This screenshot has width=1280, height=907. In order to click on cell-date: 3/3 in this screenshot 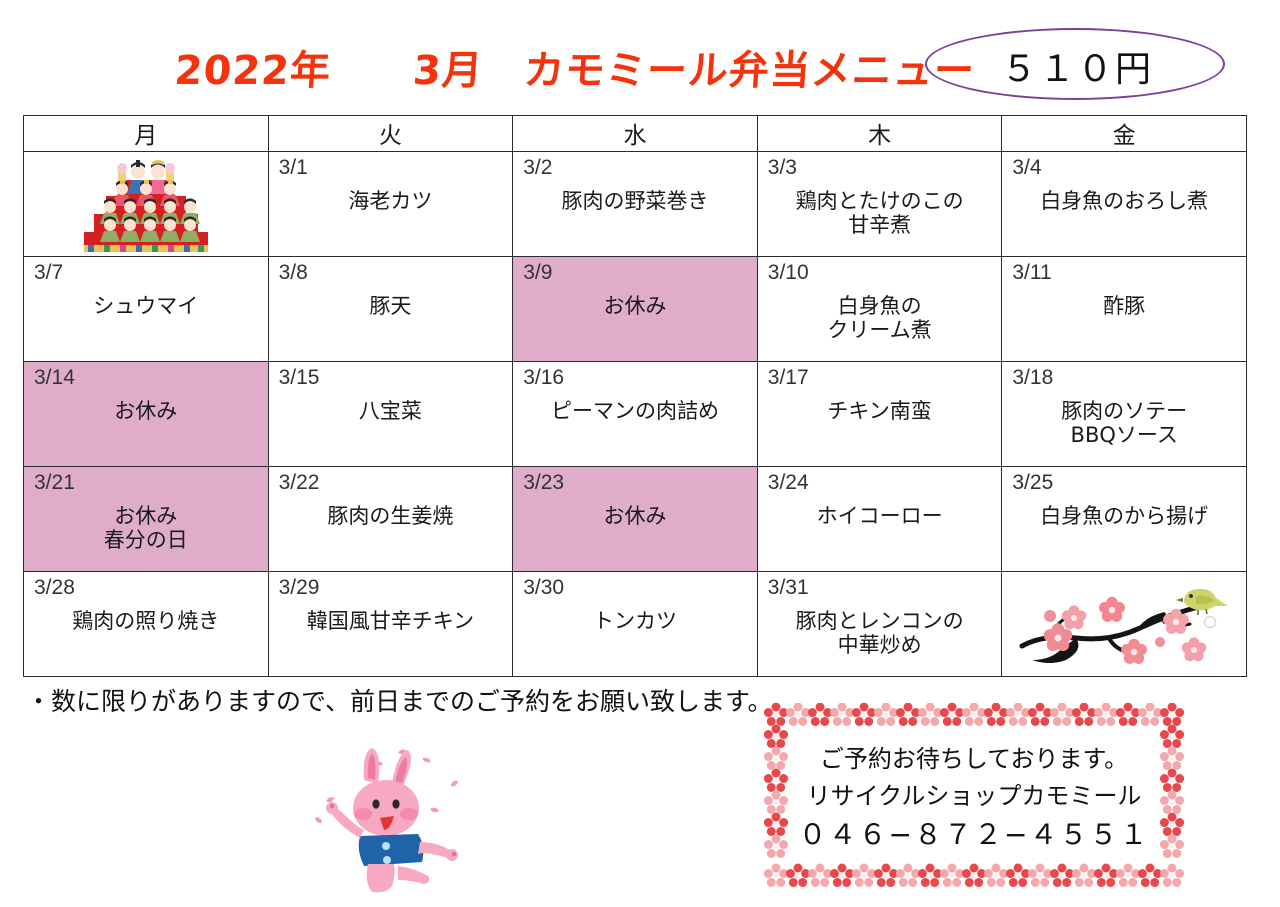, I will do `click(782, 167)`.